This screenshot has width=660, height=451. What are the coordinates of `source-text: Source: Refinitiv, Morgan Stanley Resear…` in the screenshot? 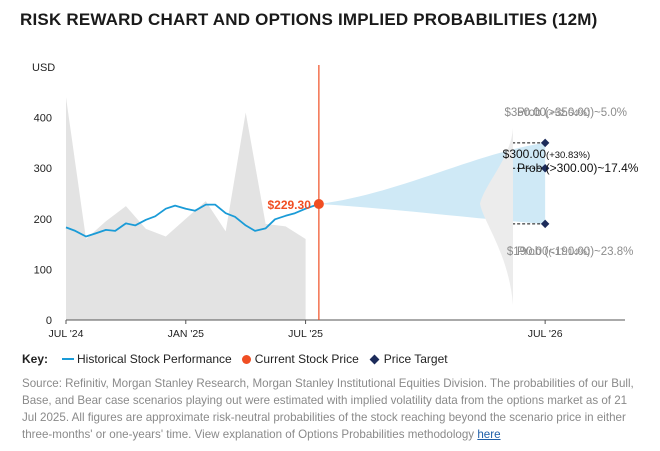 It's located at (328, 409).